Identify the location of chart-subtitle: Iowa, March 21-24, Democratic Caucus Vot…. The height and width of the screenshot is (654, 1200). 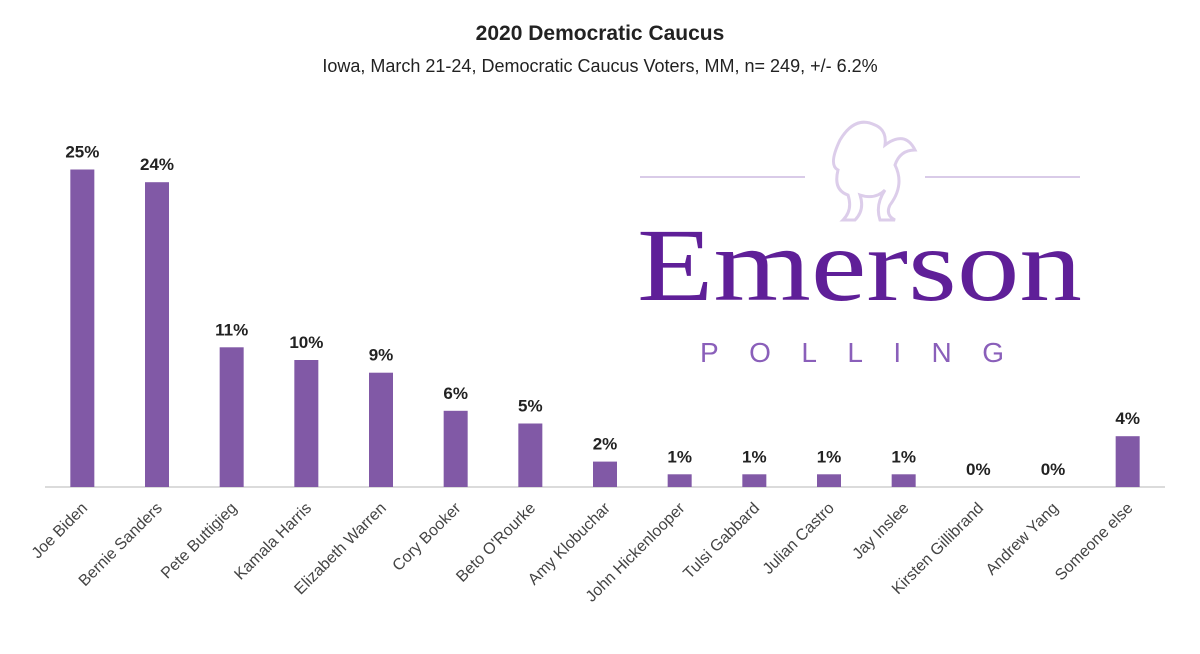
(599, 66).